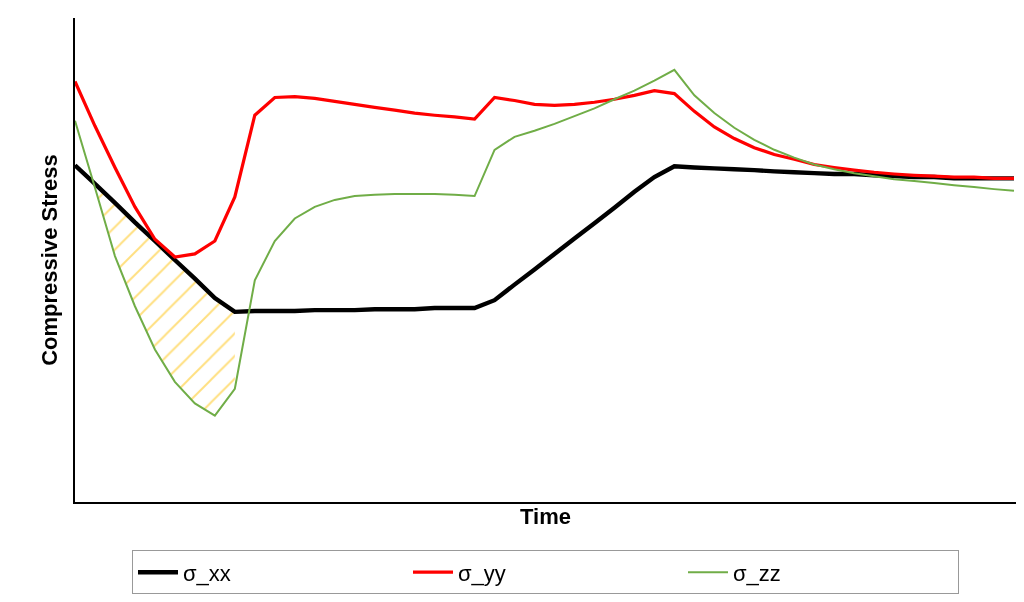  What do you see at coordinates (49, 260) in the screenshot?
I see `y-axis-title: Compressive Stress` at bounding box center [49, 260].